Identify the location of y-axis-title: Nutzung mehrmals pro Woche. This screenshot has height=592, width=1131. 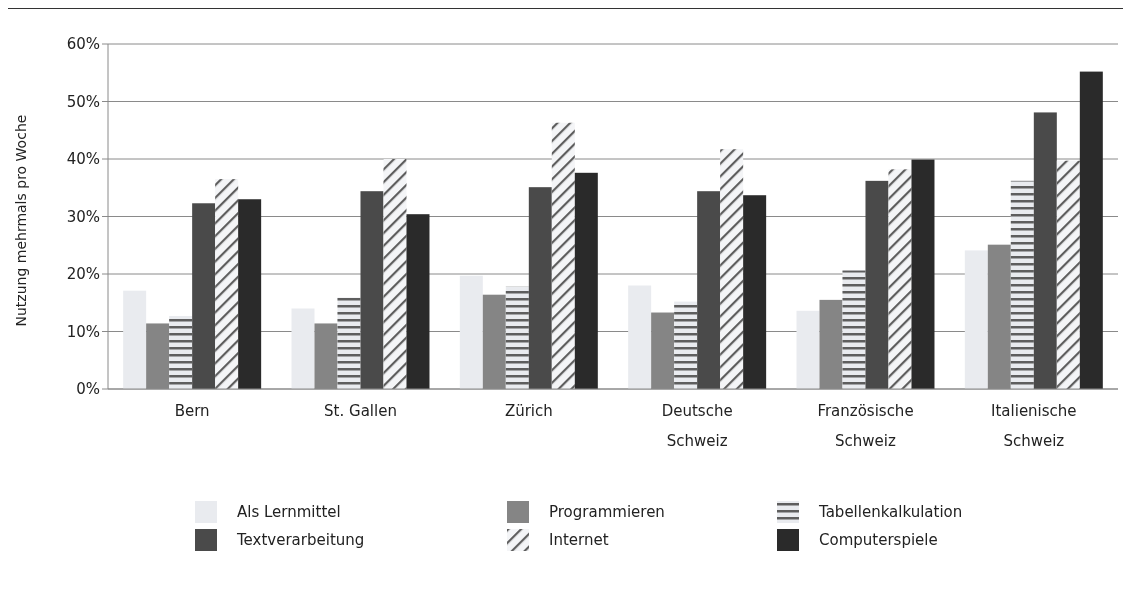
(20, 220).